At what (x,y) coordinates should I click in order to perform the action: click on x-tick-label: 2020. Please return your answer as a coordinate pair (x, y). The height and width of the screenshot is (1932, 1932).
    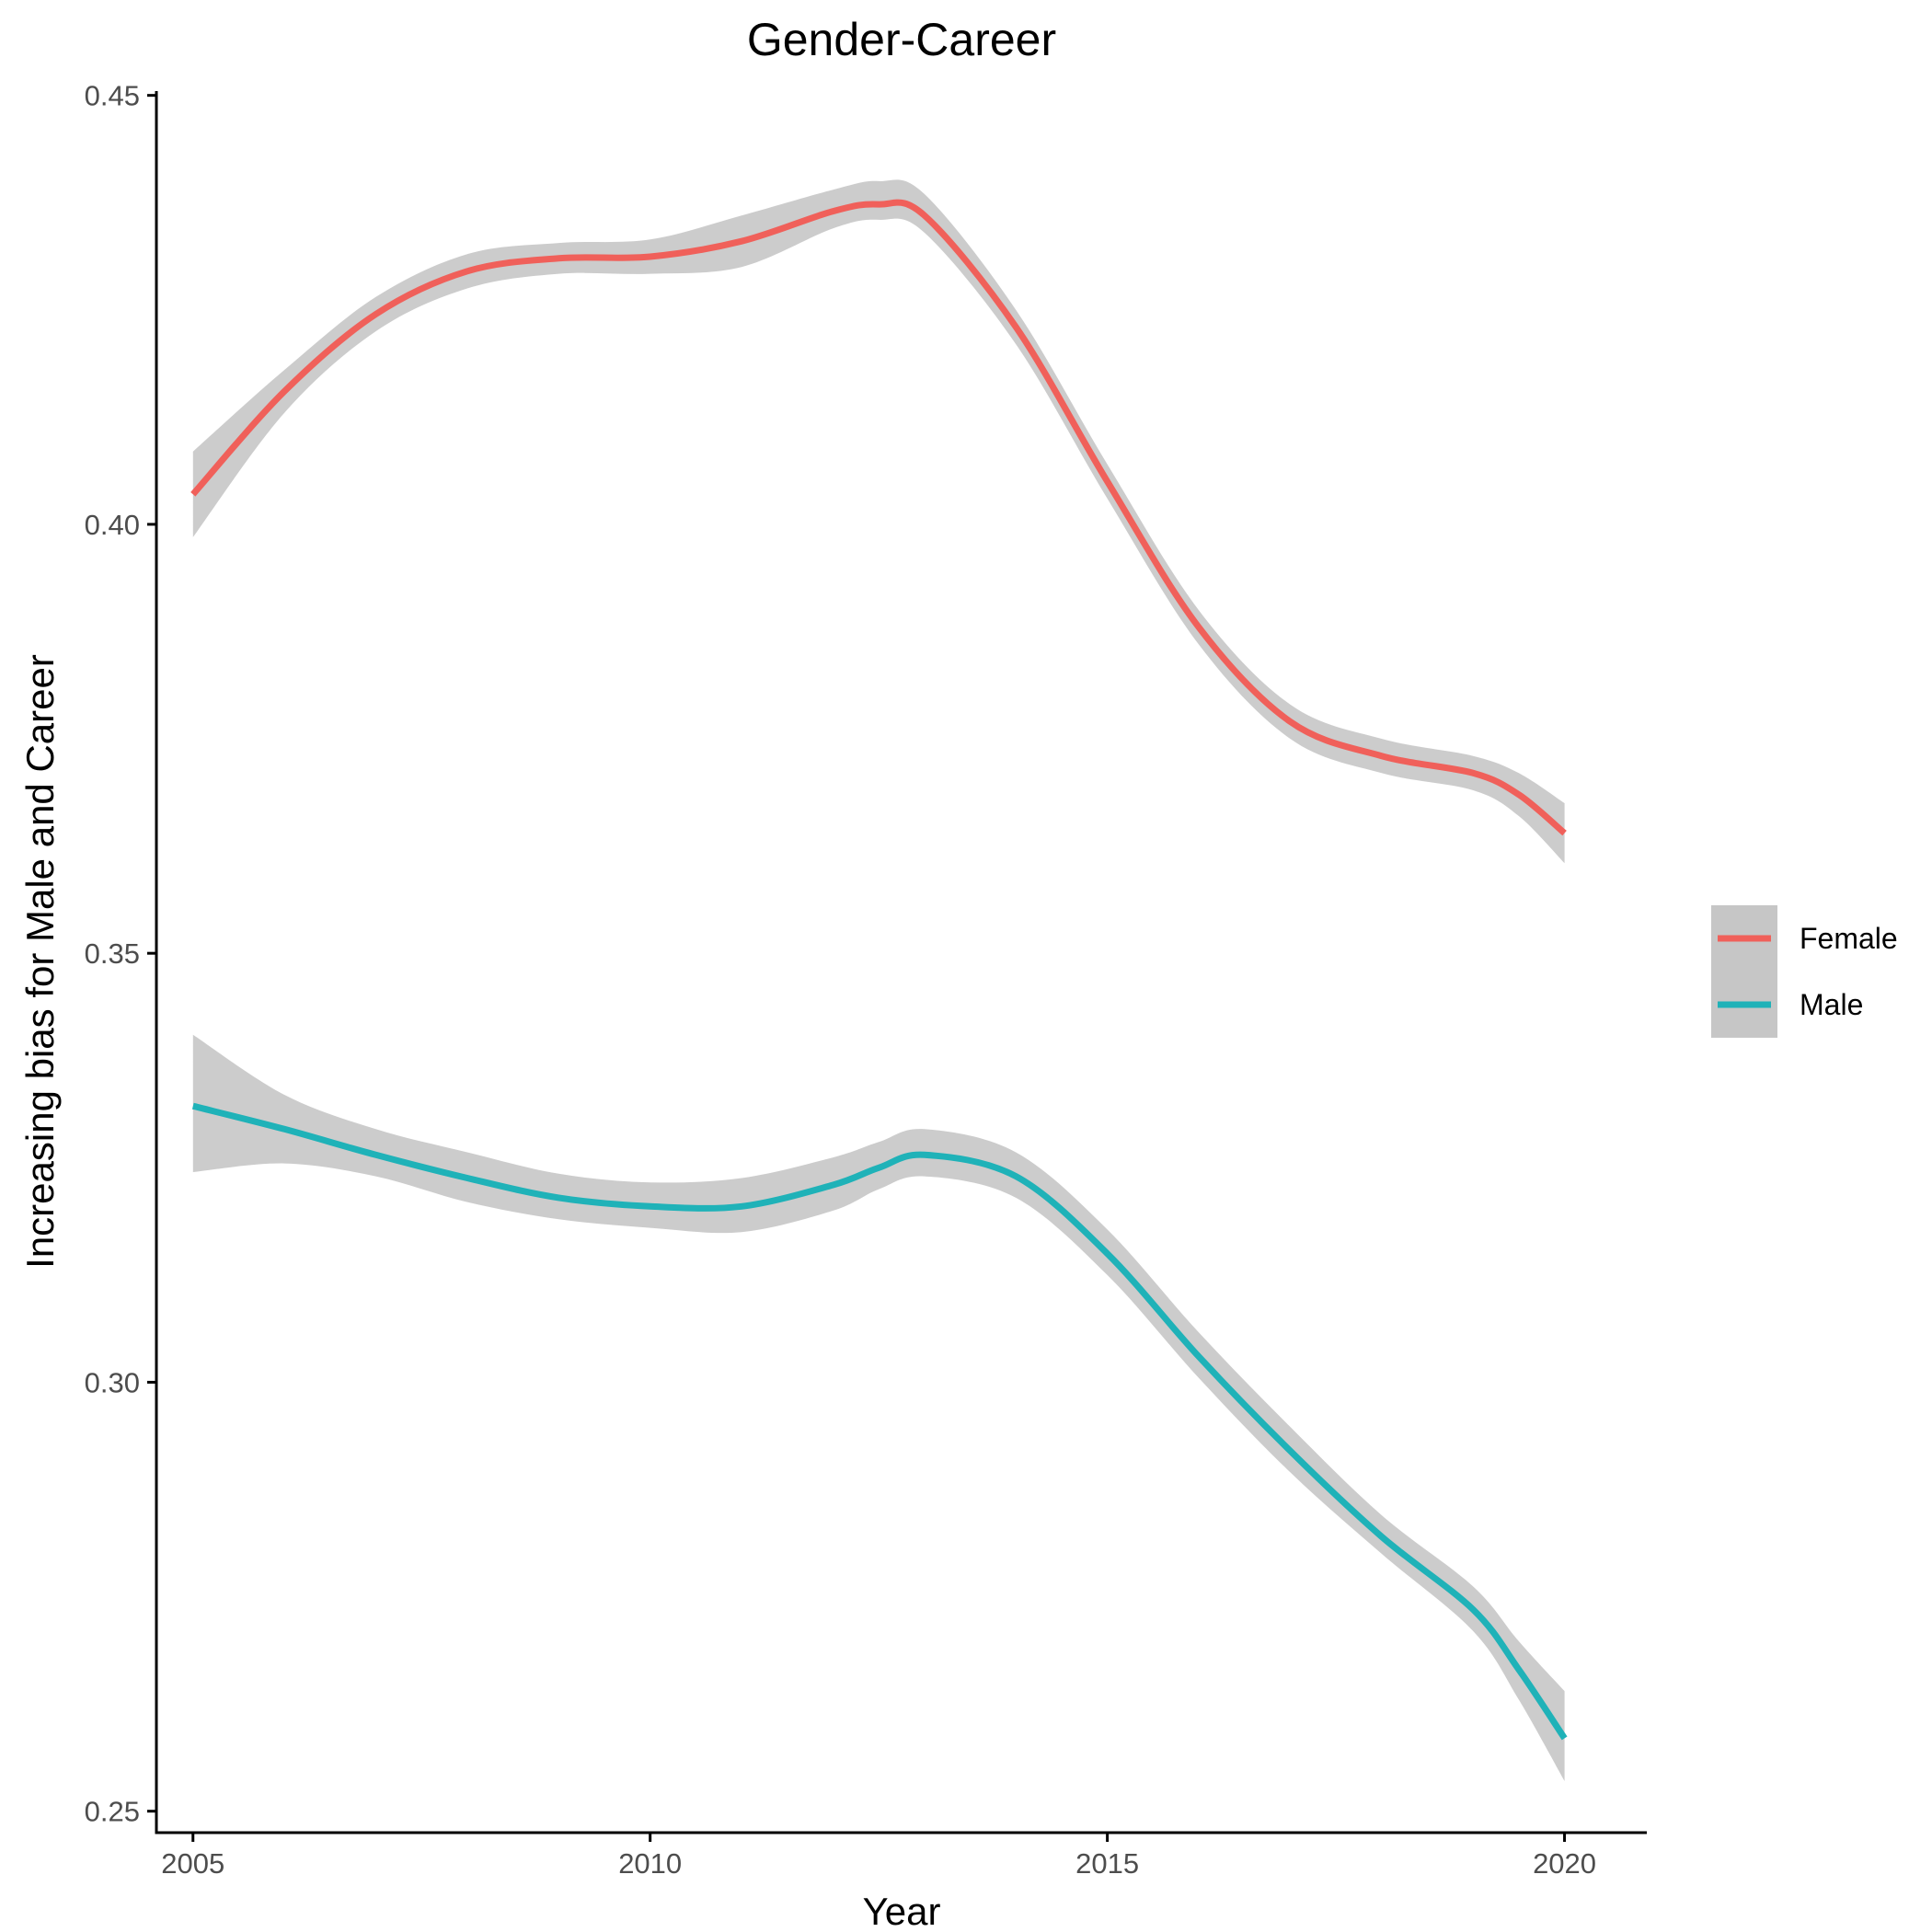
    Looking at the image, I should click on (1564, 1863).